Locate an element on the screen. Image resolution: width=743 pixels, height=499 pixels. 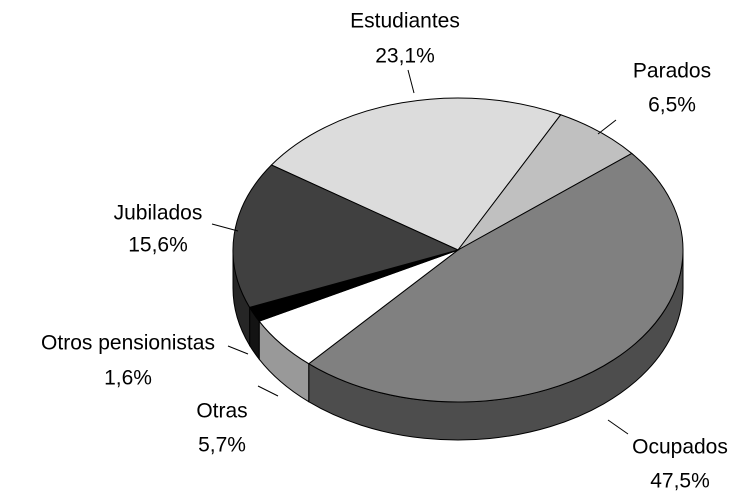
value-label: 1,6% is located at coordinates (128, 378).